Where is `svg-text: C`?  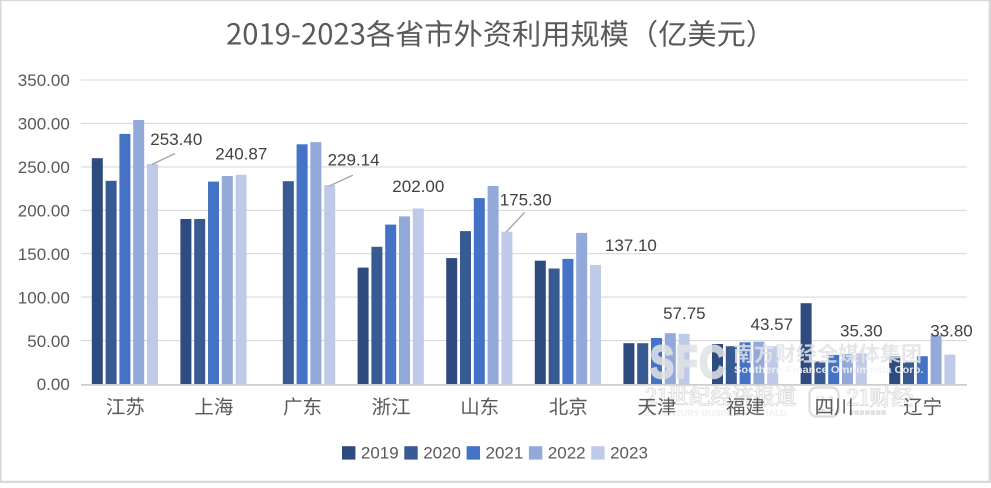 svg-text: C is located at coordinates (713, 362).